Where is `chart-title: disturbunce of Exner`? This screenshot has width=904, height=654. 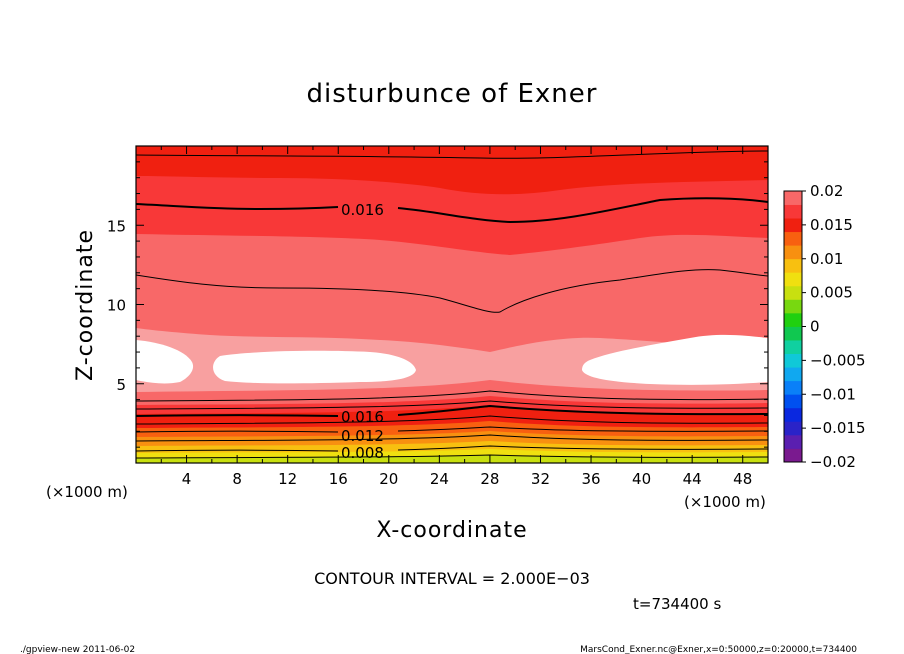
chart-title: disturbunce of Exner is located at coordinates (452, 94).